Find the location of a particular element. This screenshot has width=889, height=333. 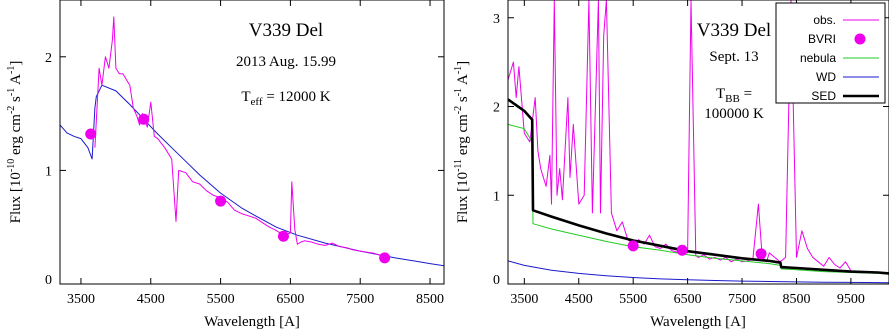

left-teff-label: Teff = 12000 K is located at coordinates (285, 98).